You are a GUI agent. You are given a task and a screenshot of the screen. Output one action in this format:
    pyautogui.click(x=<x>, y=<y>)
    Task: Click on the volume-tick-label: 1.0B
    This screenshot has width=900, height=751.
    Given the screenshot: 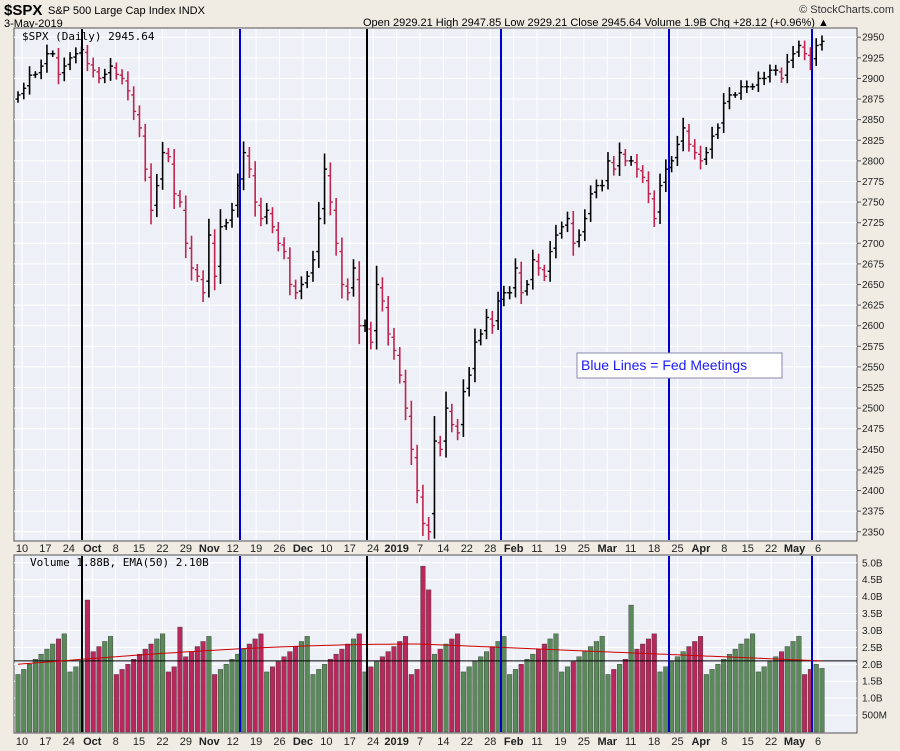 What is the action you would take?
    pyautogui.click(x=872, y=699)
    